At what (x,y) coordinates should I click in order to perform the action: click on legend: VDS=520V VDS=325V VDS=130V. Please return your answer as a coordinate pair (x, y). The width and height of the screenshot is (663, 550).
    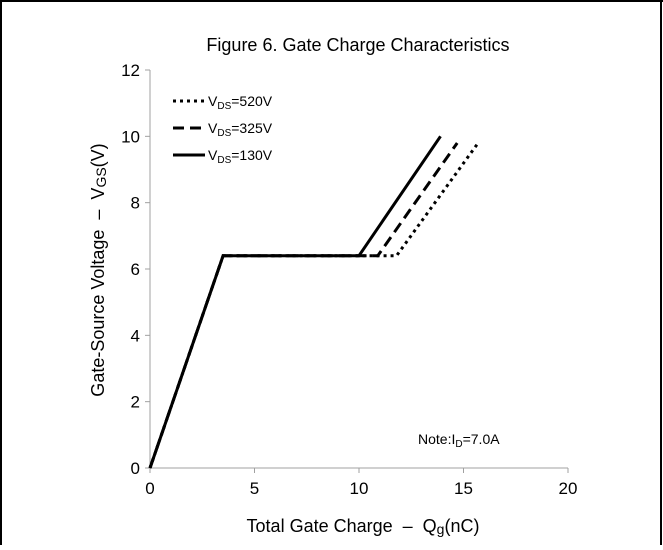
    Looking at the image, I should click on (223, 129).